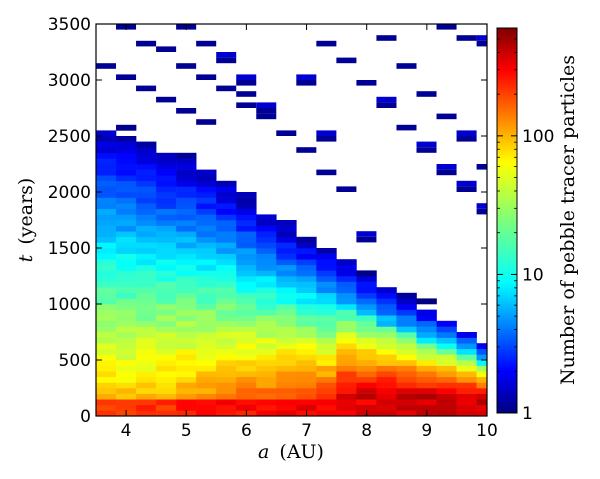  I want to click on colorbar-tick-label: 10, so click(533, 275).